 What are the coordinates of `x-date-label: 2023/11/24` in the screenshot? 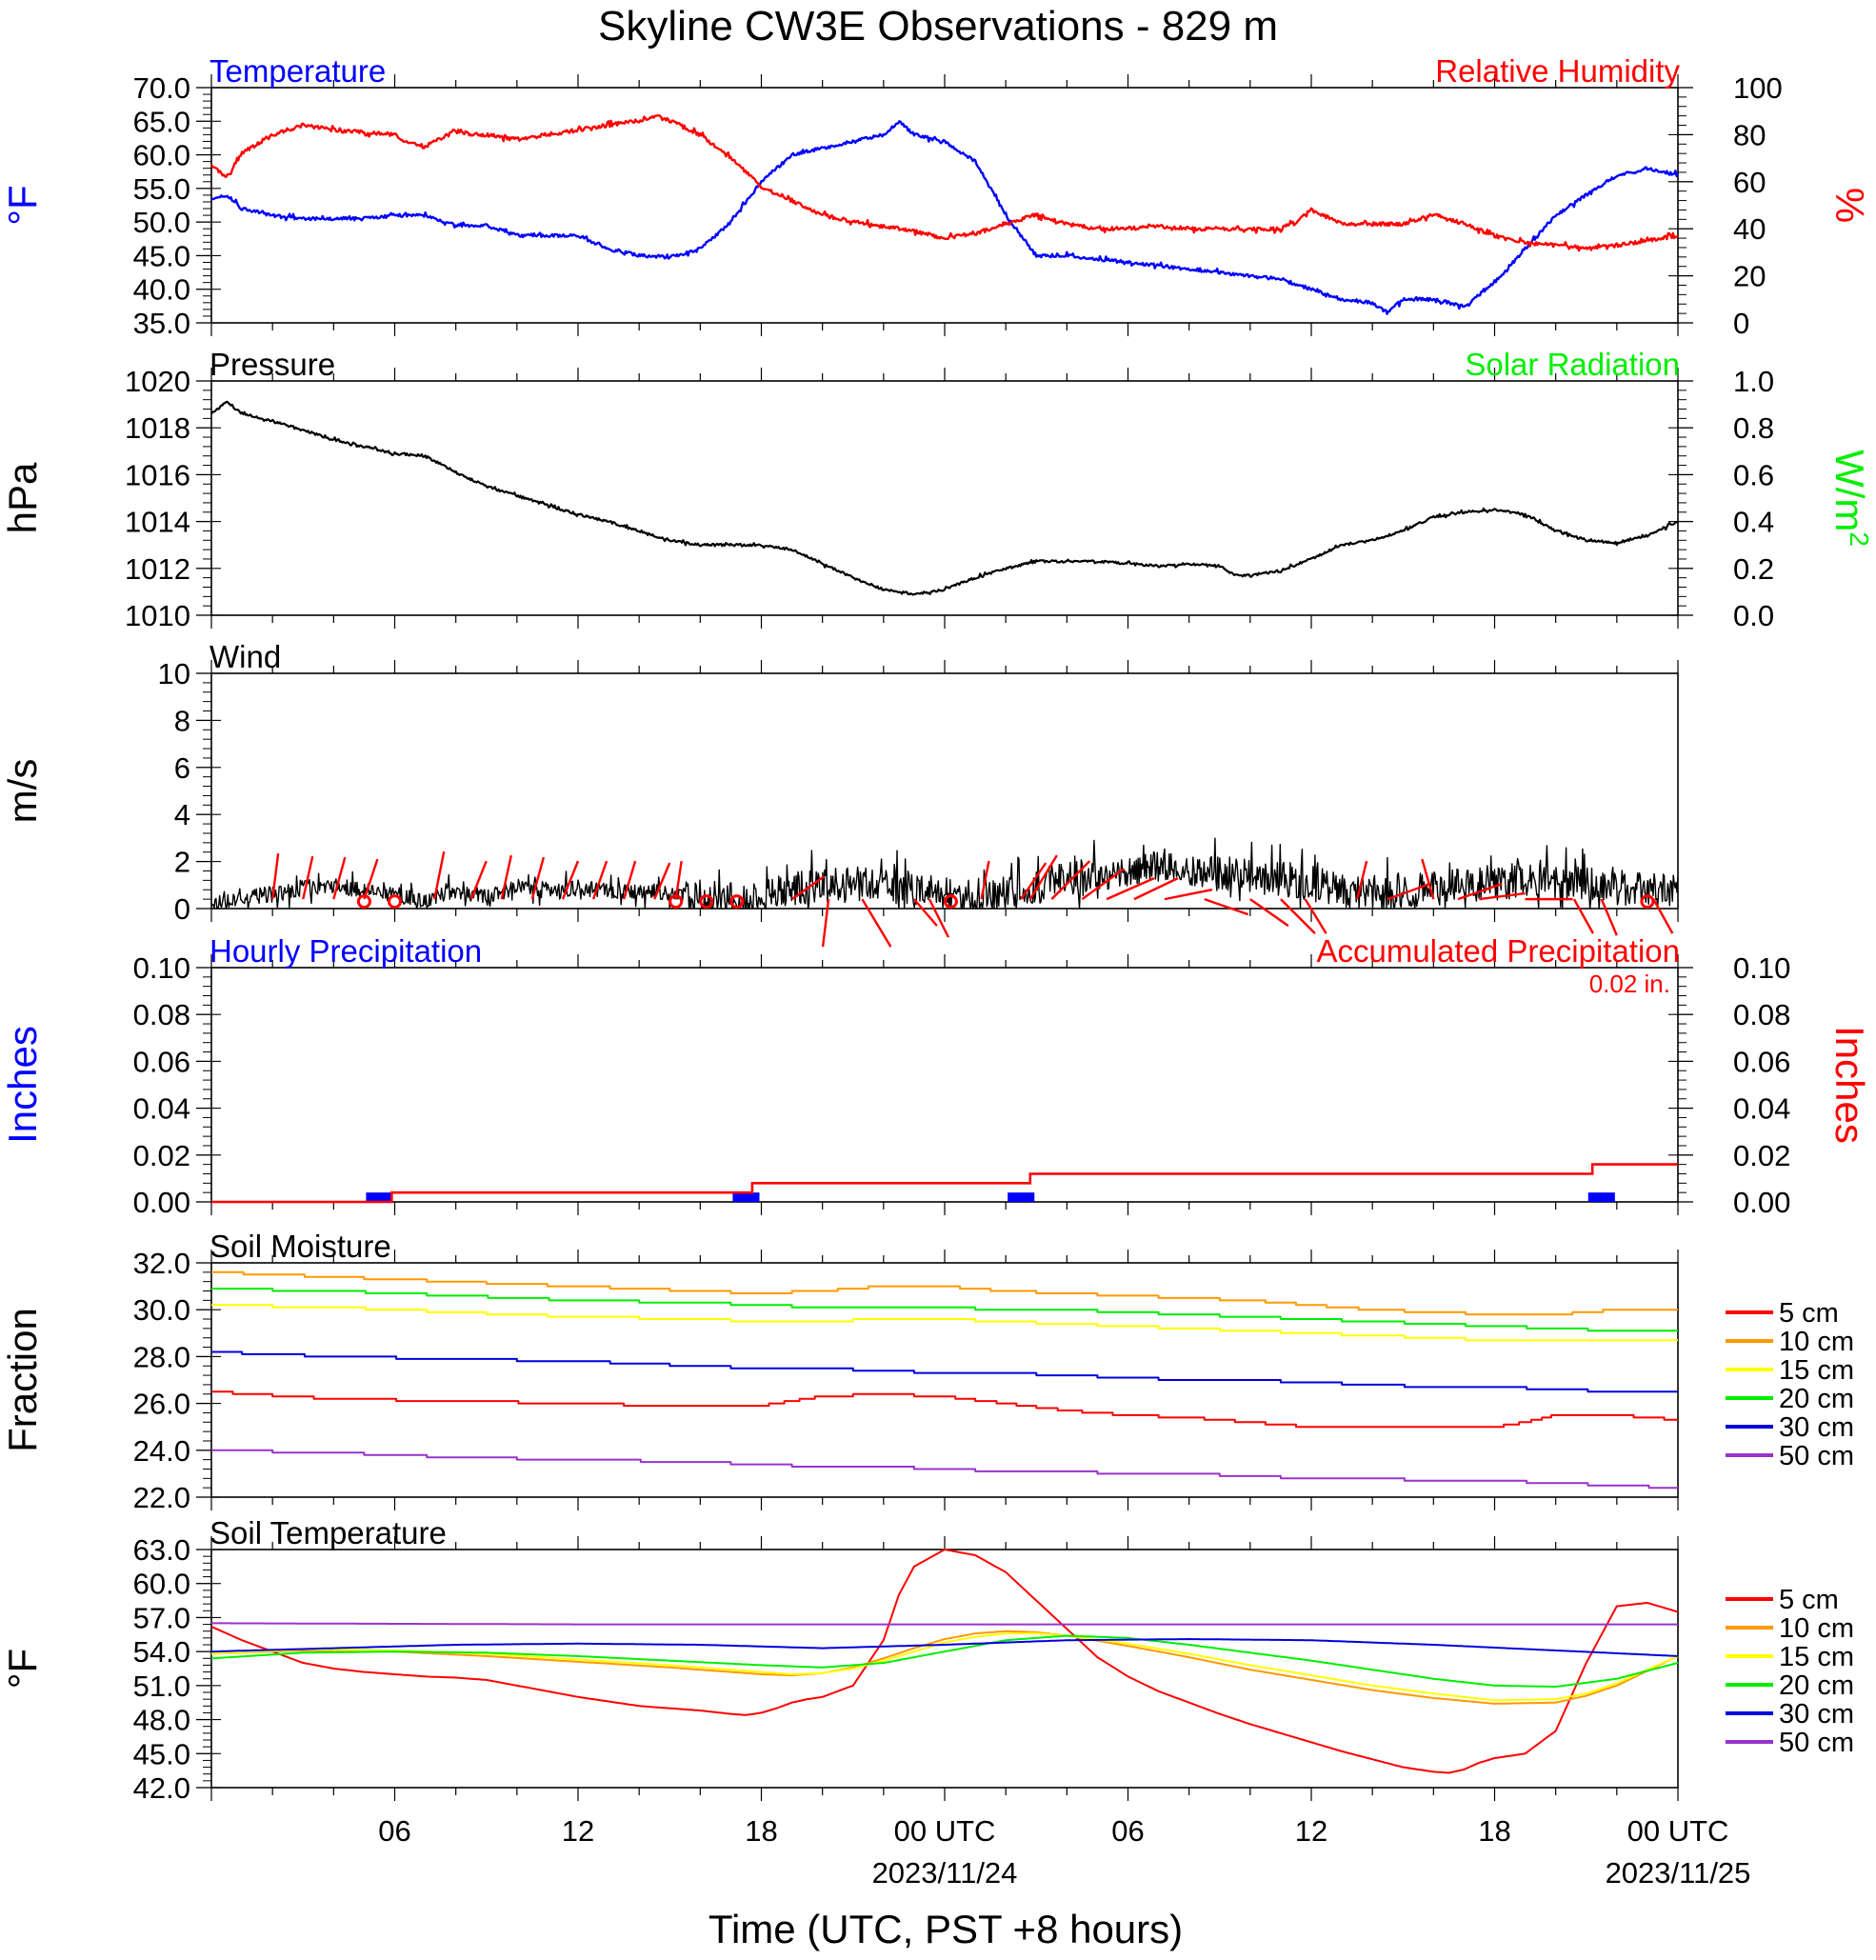 It's located at (945, 1873).